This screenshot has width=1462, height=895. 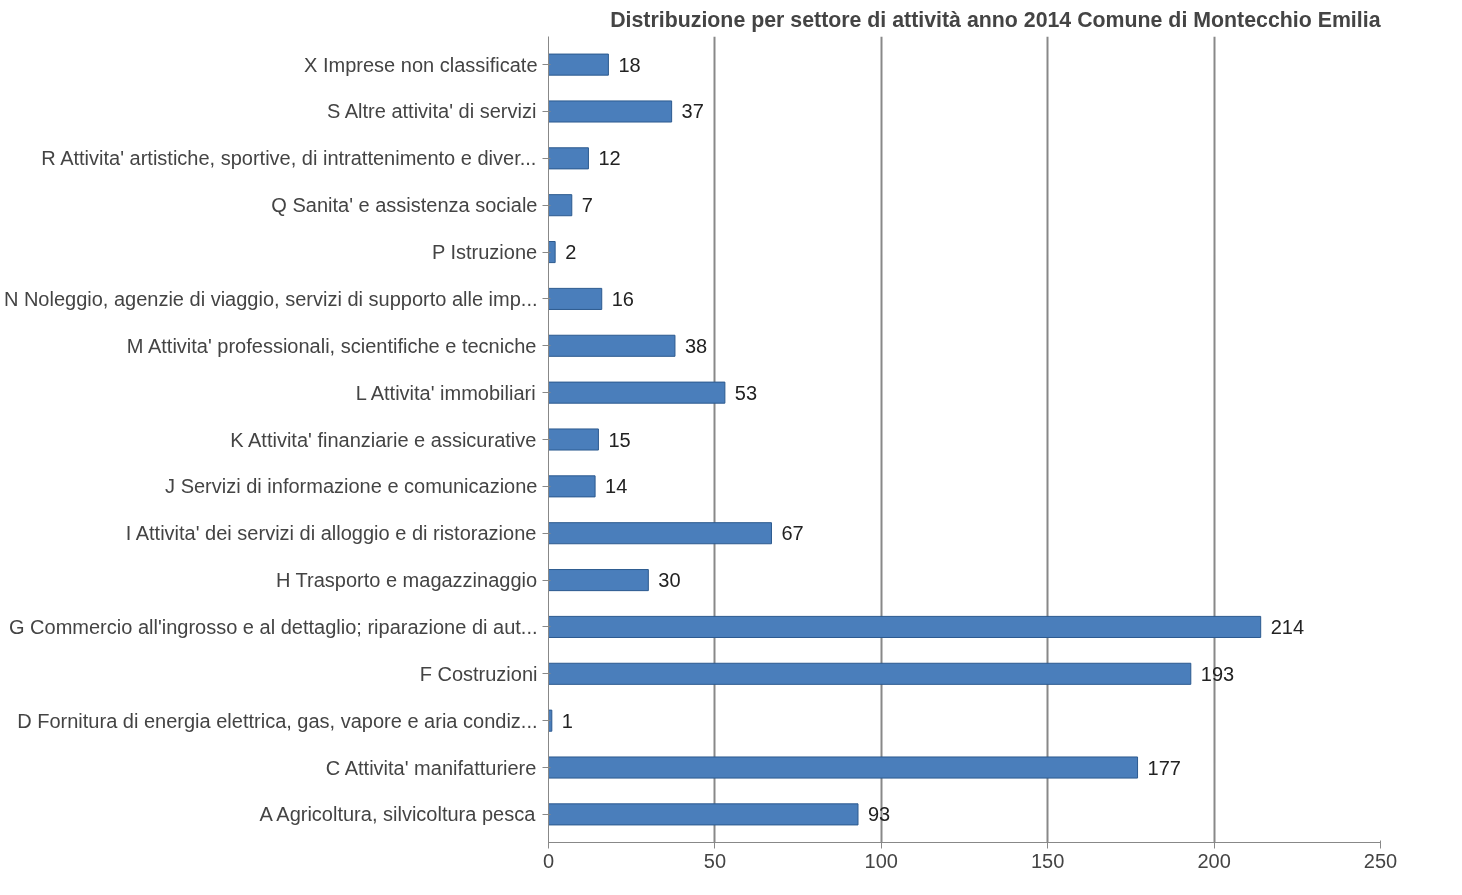 I want to click on data-label: 14, so click(x=616, y=486).